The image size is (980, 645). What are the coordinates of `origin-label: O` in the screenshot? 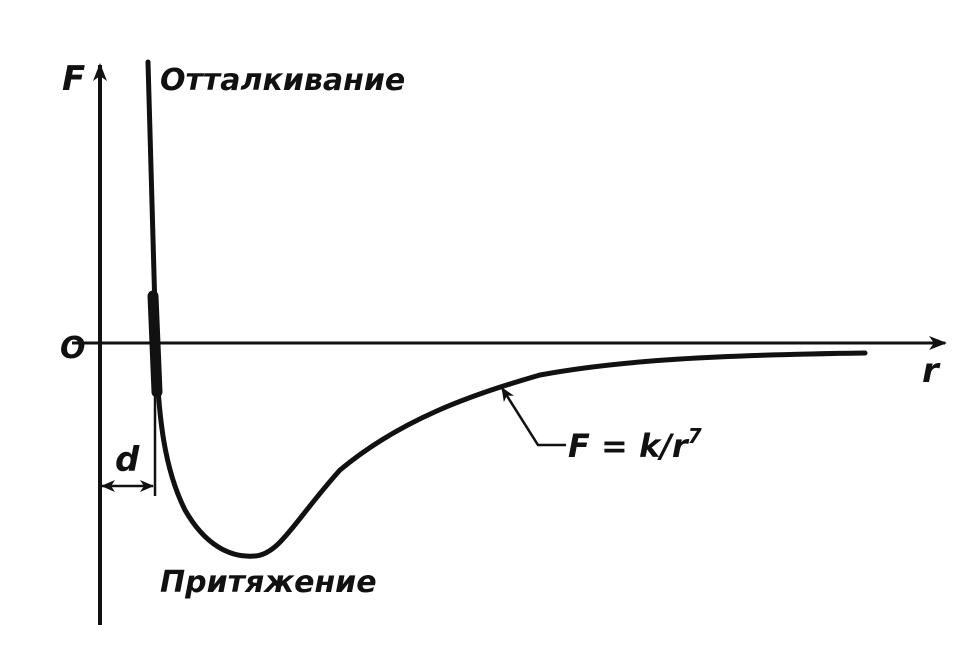 It's located at (73, 348).